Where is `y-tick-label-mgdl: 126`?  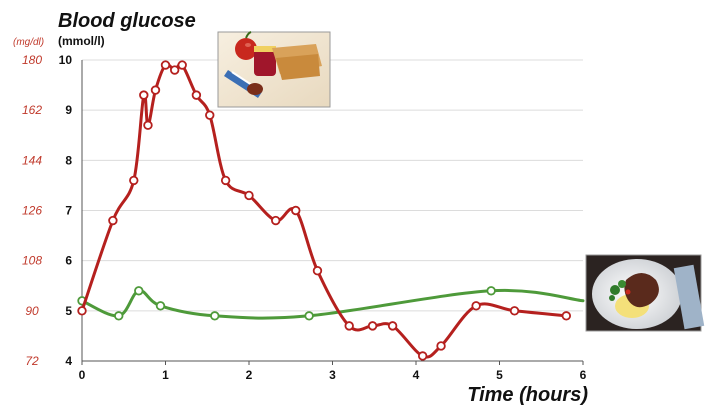
y-tick-label-mgdl: 126 is located at coordinates (32, 211).